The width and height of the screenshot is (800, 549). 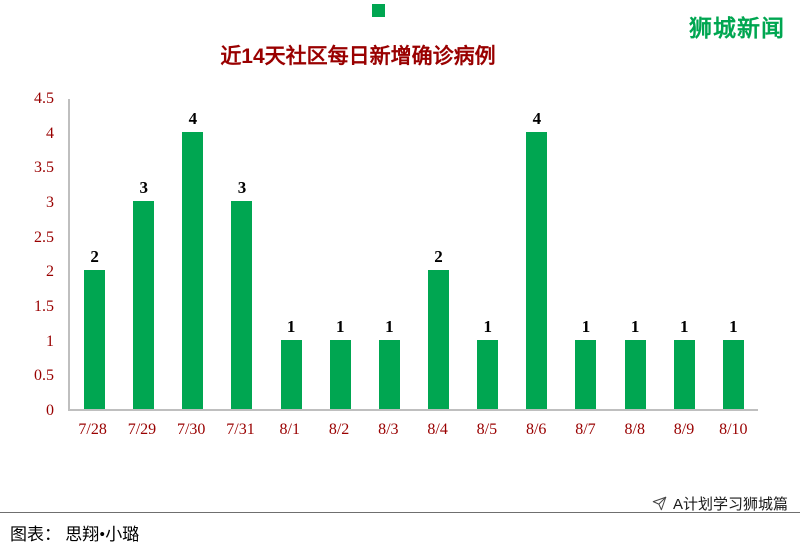 What do you see at coordinates (31, 254) in the screenshot?
I see `y-axis: 4.5 4 3.5 3 2.5 2 1.5 1 0.5 0` at bounding box center [31, 254].